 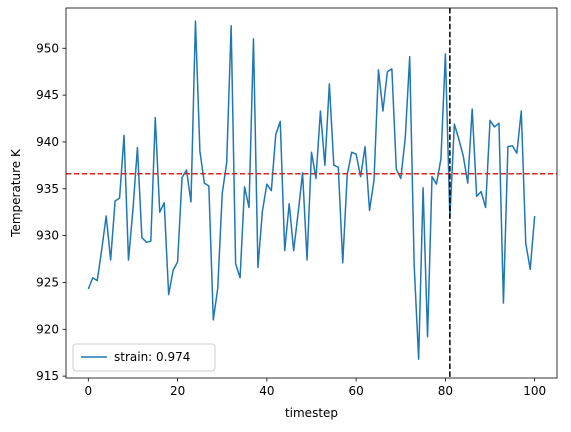 I want to click on x-axis-label: timestep, so click(x=311, y=413).